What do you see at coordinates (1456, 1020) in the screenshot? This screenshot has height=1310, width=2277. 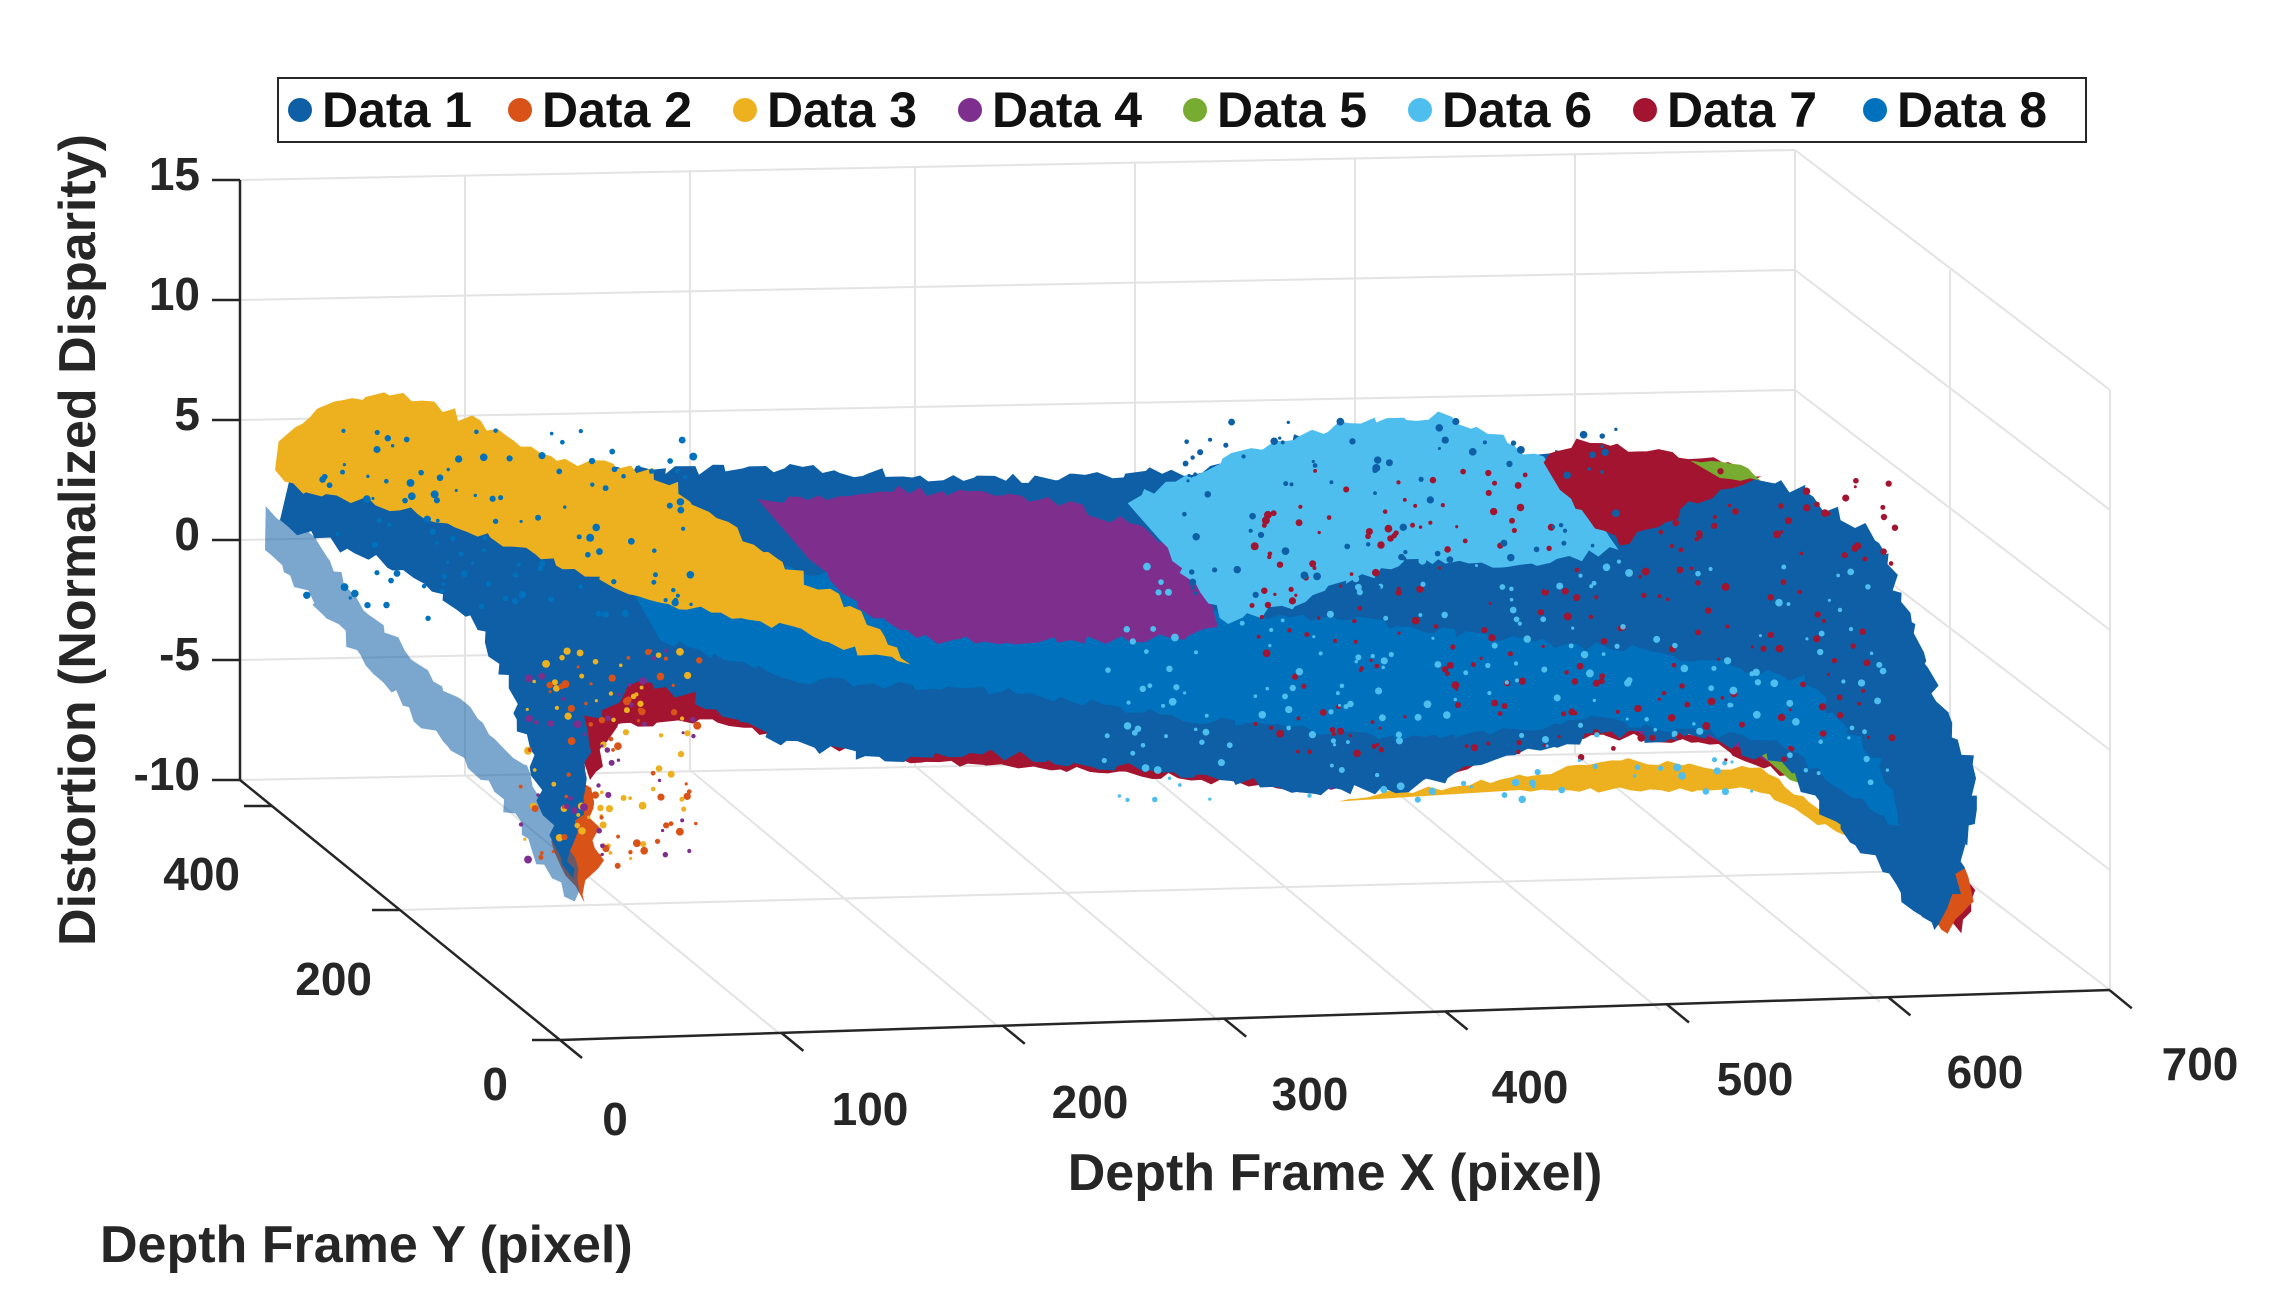 I see `tick-mark` at bounding box center [1456, 1020].